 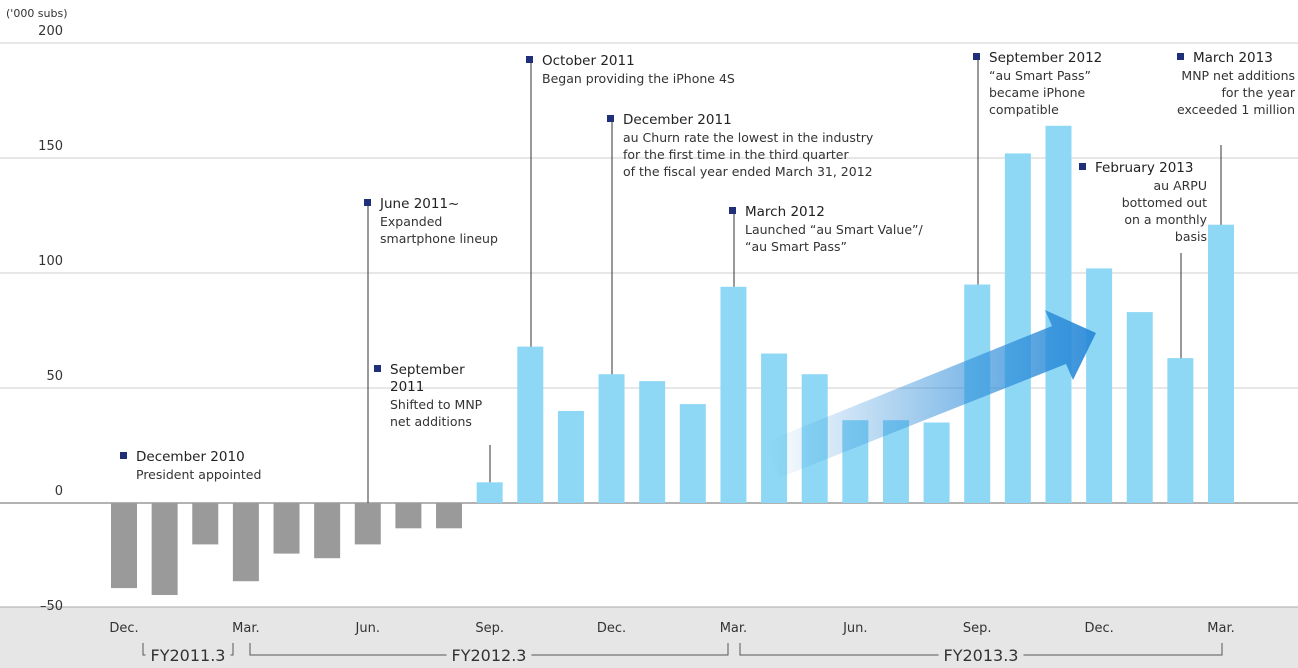 I want to click on annotation-text: Shifted to MNP, so click(x=436, y=404).